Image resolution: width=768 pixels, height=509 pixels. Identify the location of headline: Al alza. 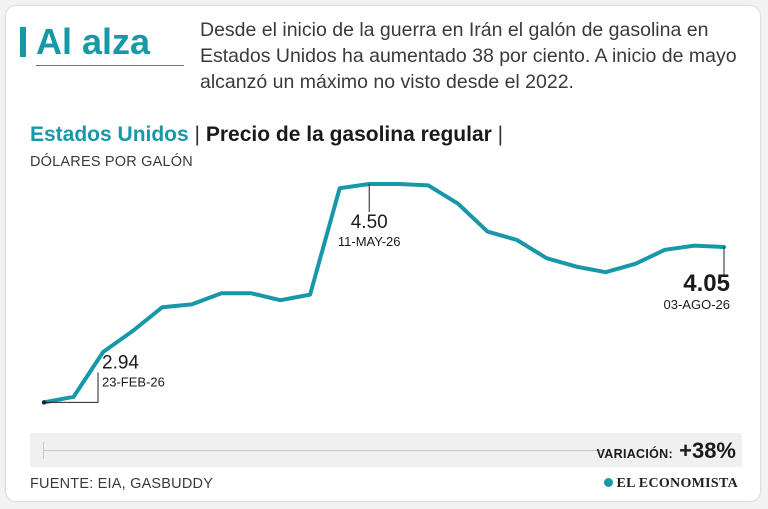
(93, 41).